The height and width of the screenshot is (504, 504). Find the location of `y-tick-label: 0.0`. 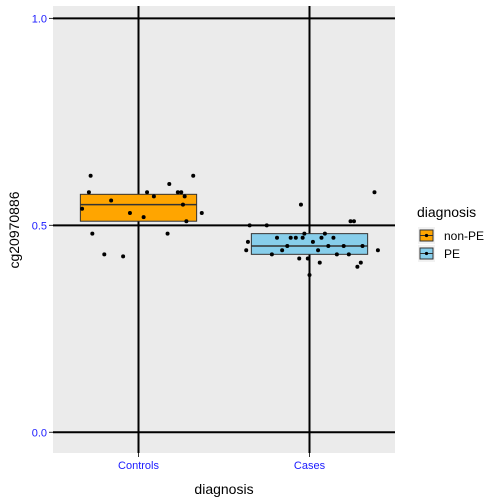

y-tick-label: 0.0 is located at coordinates (39, 433).